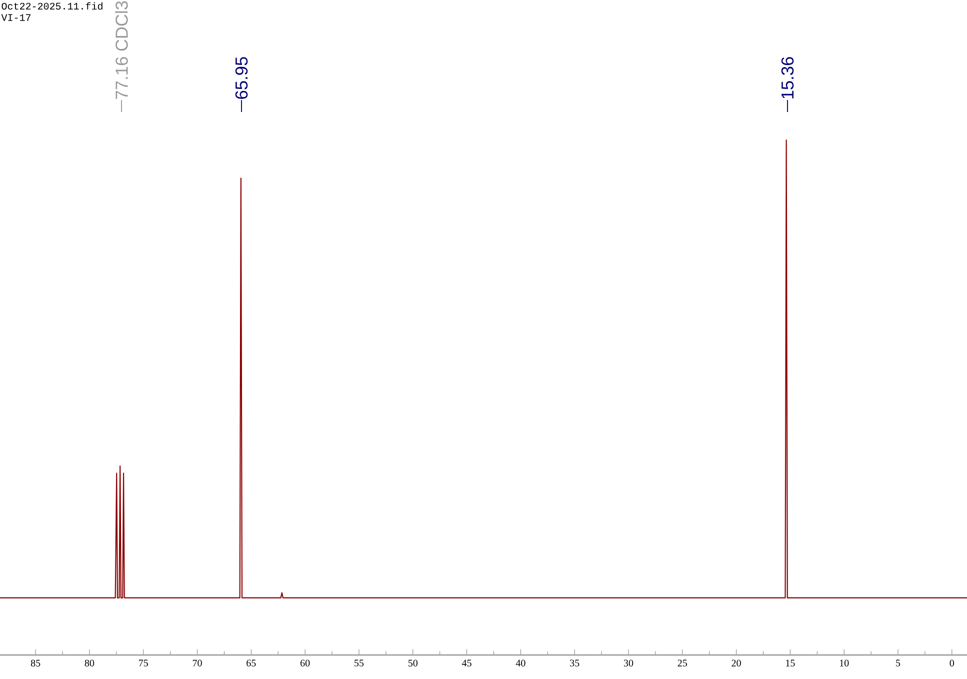  What do you see at coordinates (682, 663) in the screenshot?
I see `x-tick-label: 25` at bounding box center [682, 663].